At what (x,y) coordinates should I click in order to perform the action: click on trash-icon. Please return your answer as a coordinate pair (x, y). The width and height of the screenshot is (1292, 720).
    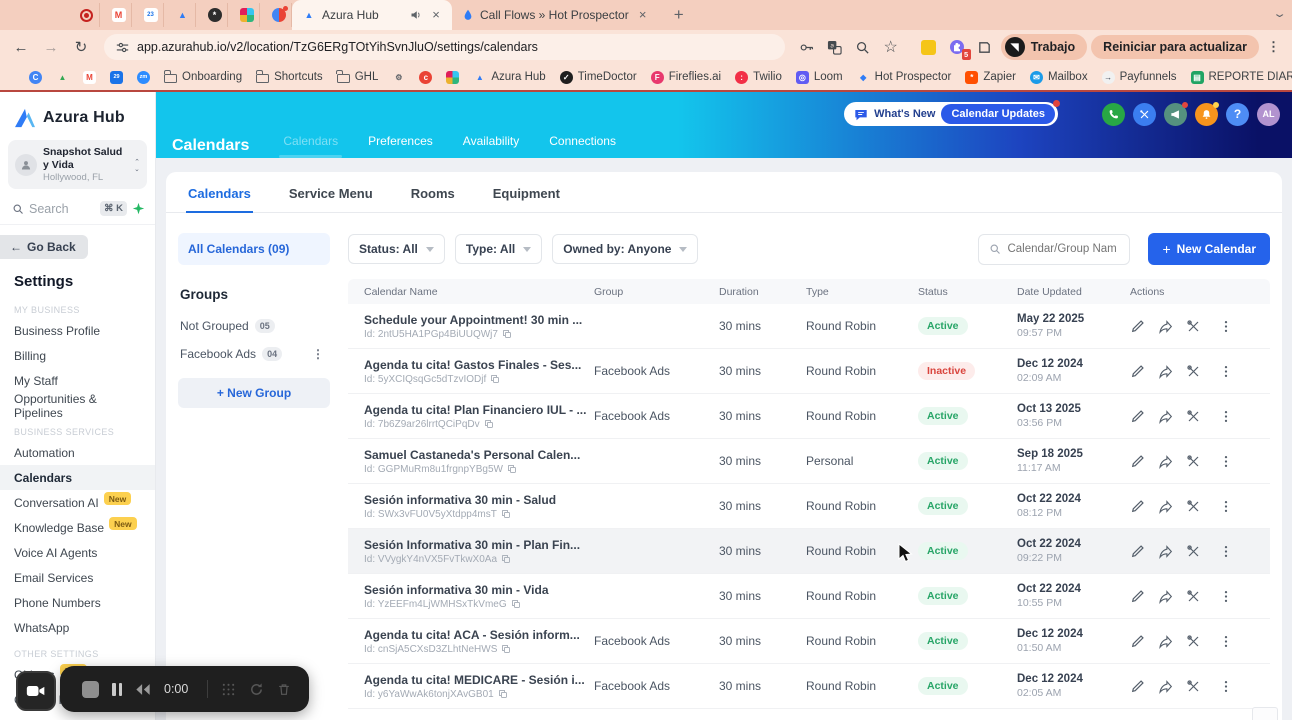
    Looking at the image, I should click on (284, 689).